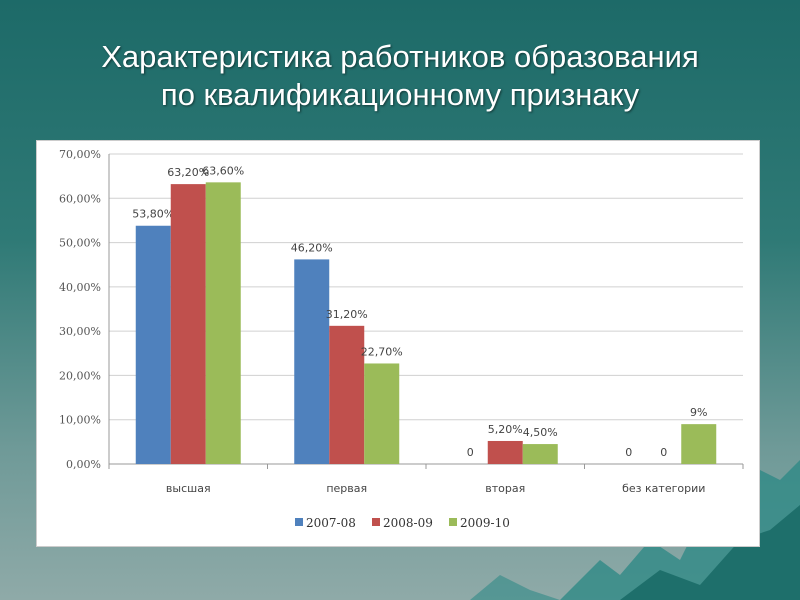  I want to click on y-tick-label: 10,00%, so click(80, 420).